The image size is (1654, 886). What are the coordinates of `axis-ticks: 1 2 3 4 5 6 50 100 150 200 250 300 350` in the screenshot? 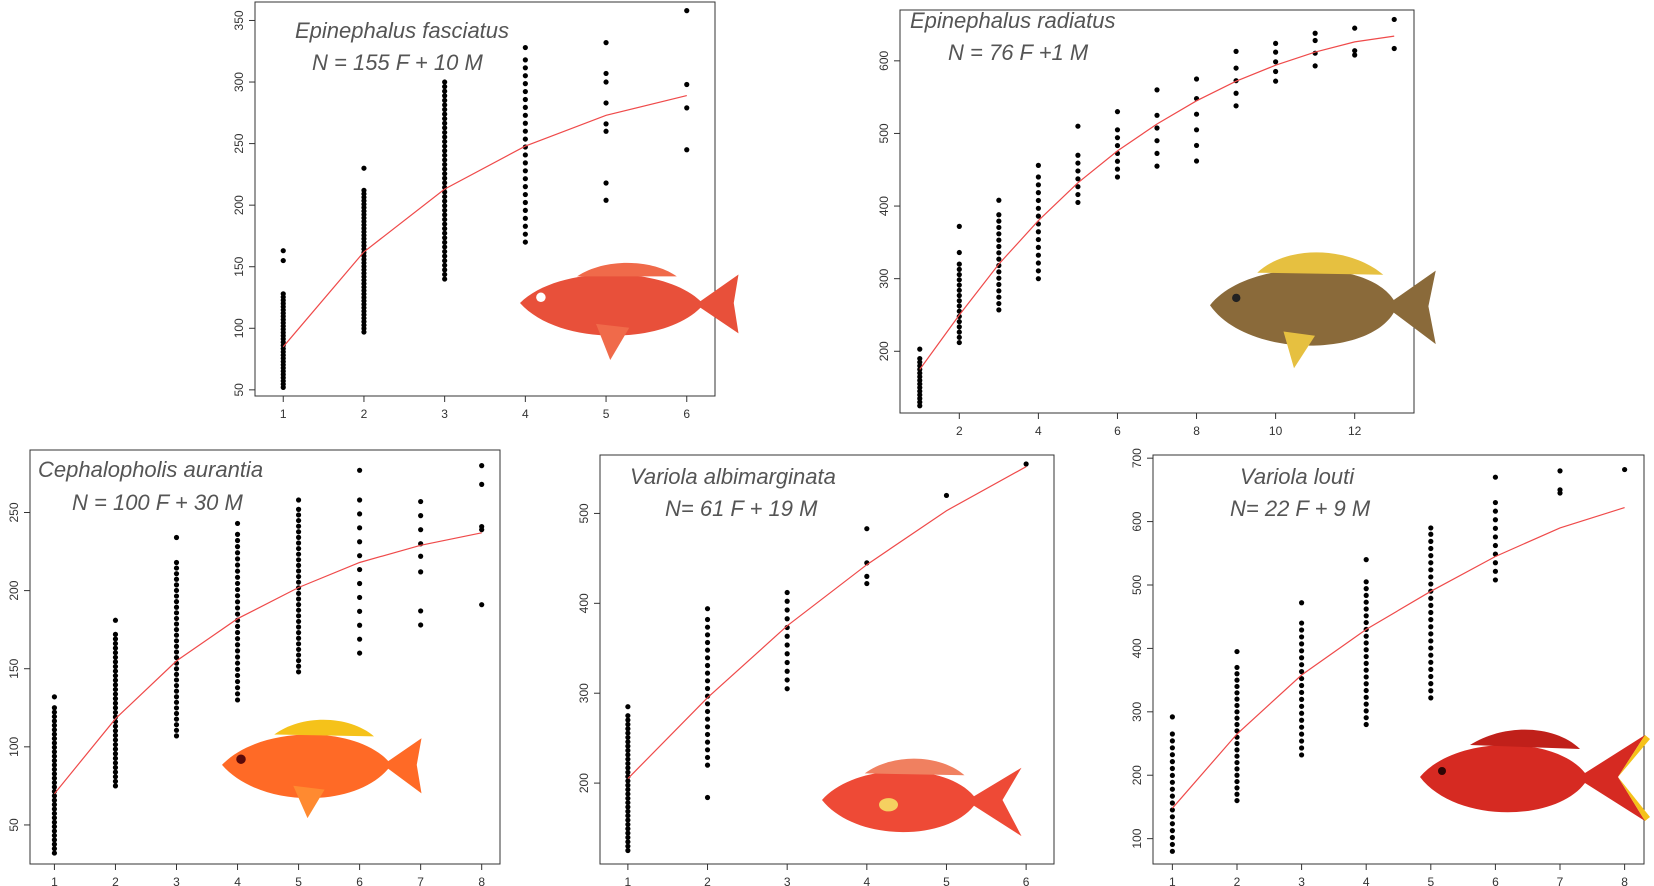 It's located at (461, 215).